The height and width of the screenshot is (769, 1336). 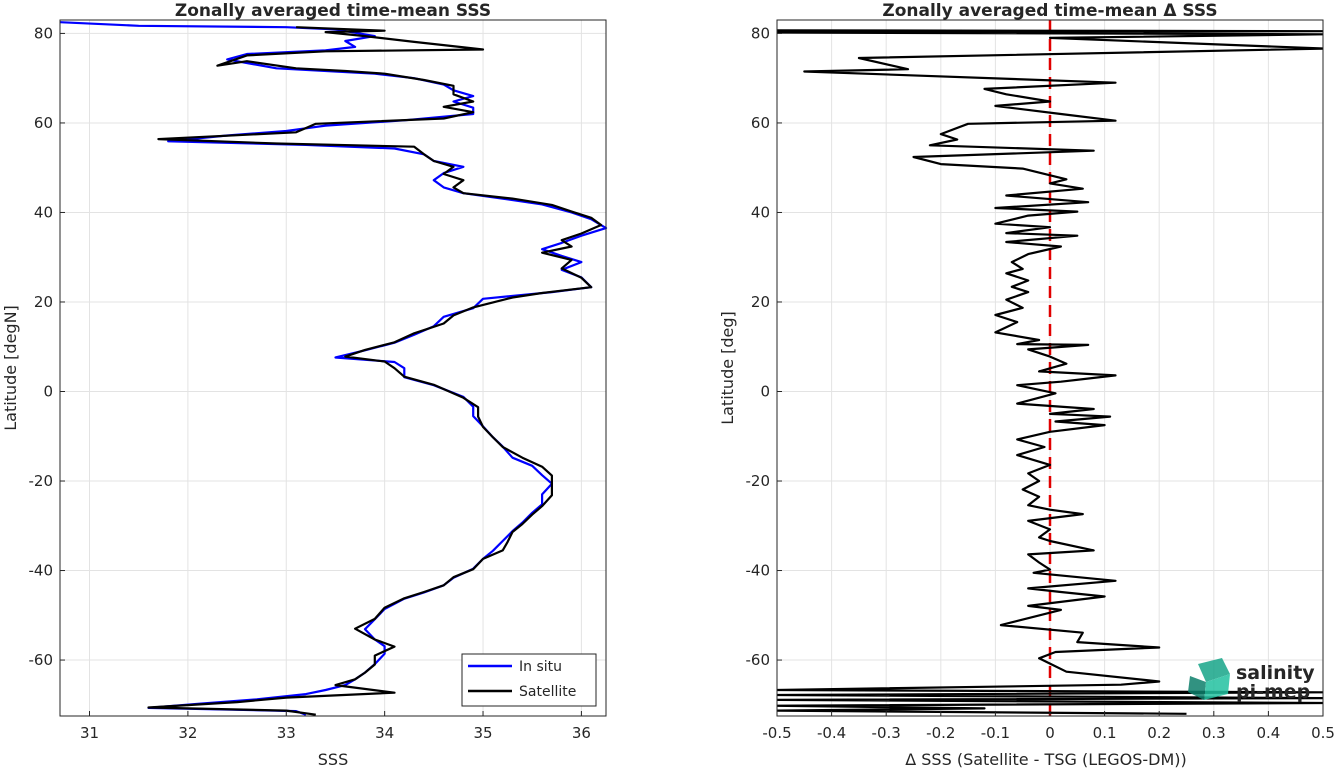 I want to click on x-tick-label: 34, so click(x=384, y=733).